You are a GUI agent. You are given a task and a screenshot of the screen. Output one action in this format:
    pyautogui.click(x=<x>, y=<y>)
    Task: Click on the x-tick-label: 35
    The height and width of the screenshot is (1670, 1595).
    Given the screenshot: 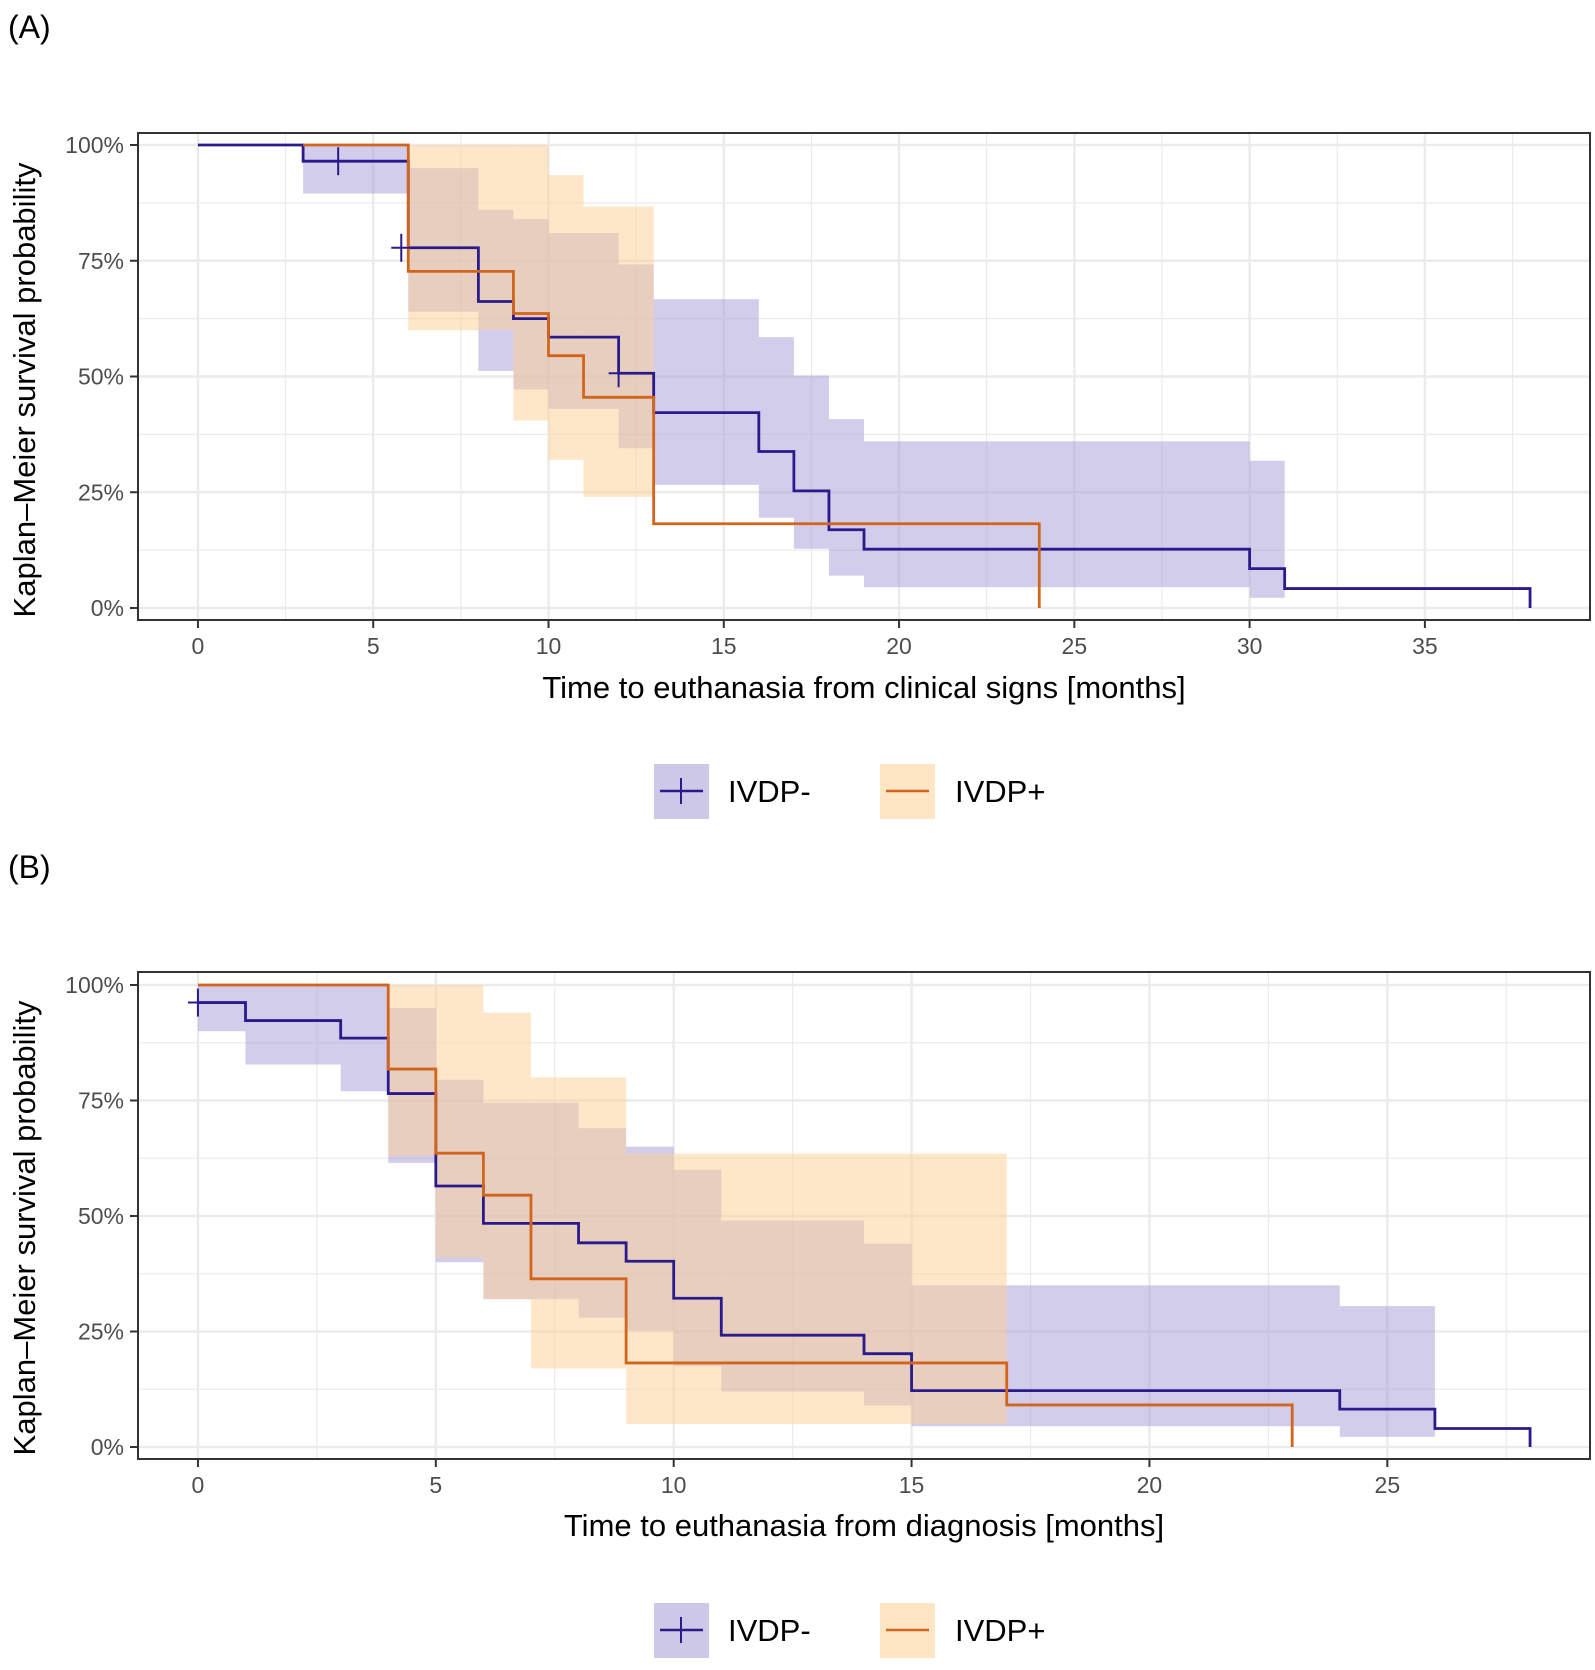 What is the action you would take?
    pyautogui.click(x=1425, y=646)
    